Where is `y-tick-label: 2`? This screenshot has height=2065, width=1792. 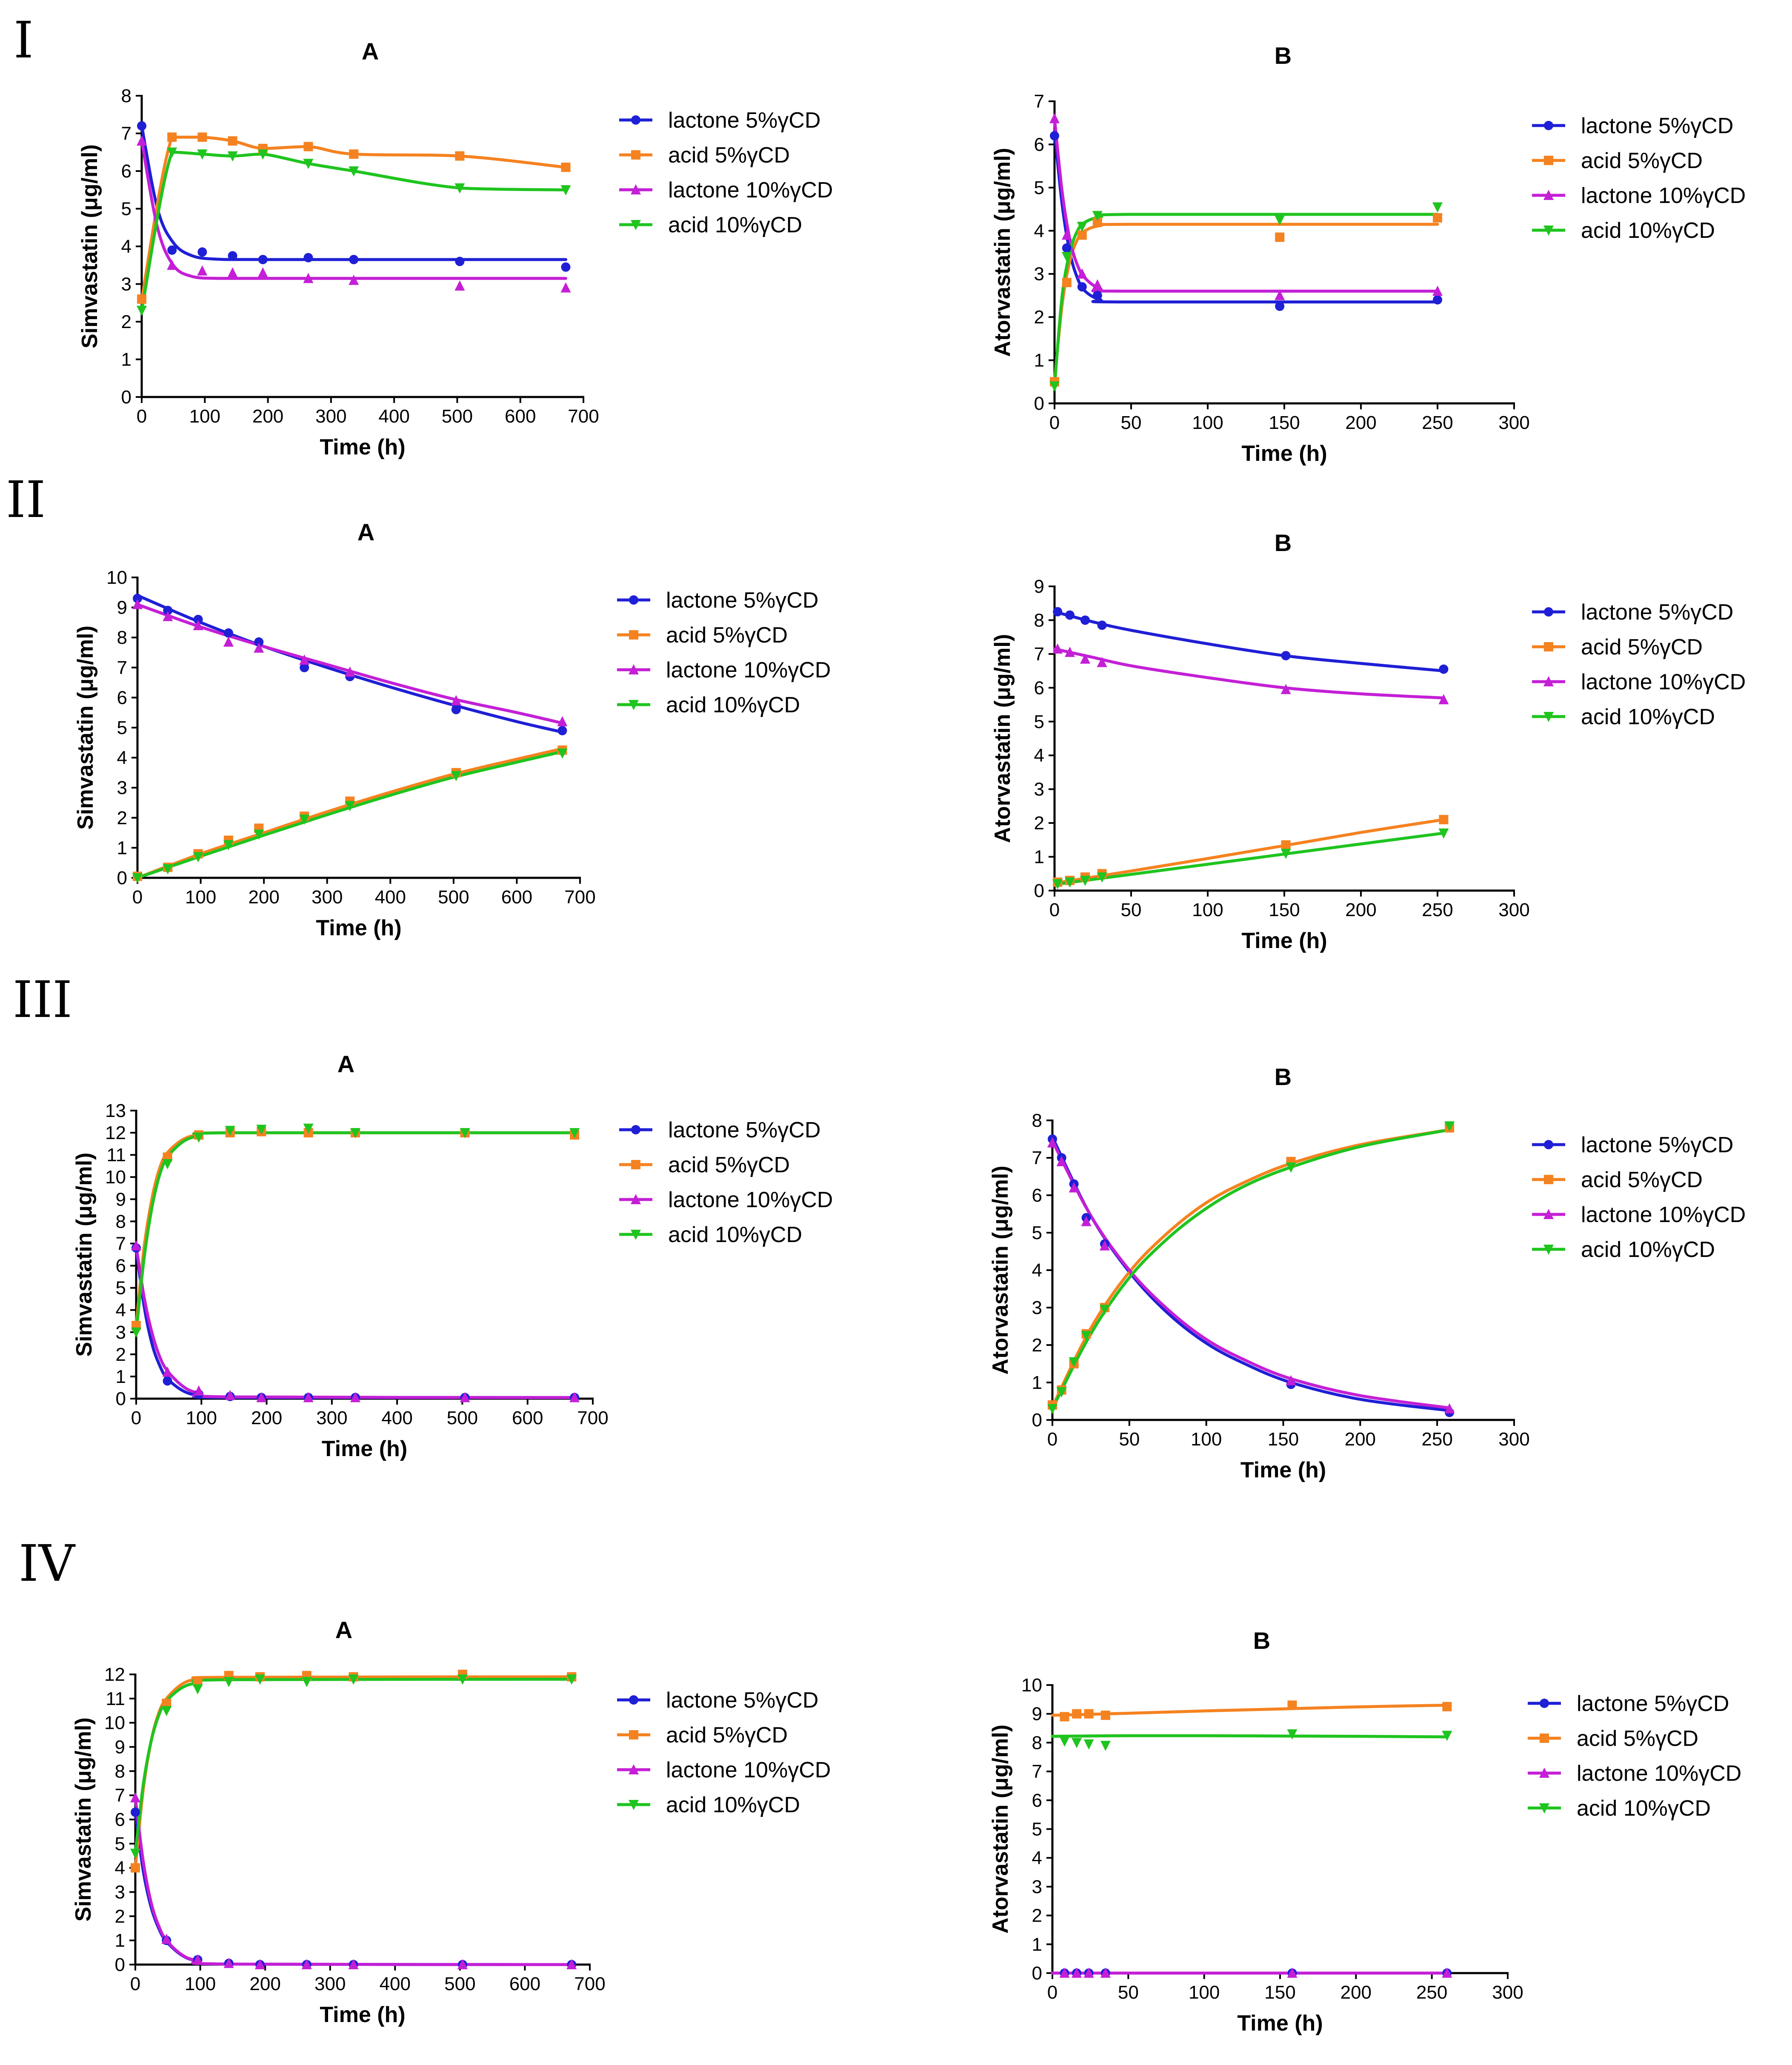 y-tick-label: 2 is located at coordinates (121, 1354).